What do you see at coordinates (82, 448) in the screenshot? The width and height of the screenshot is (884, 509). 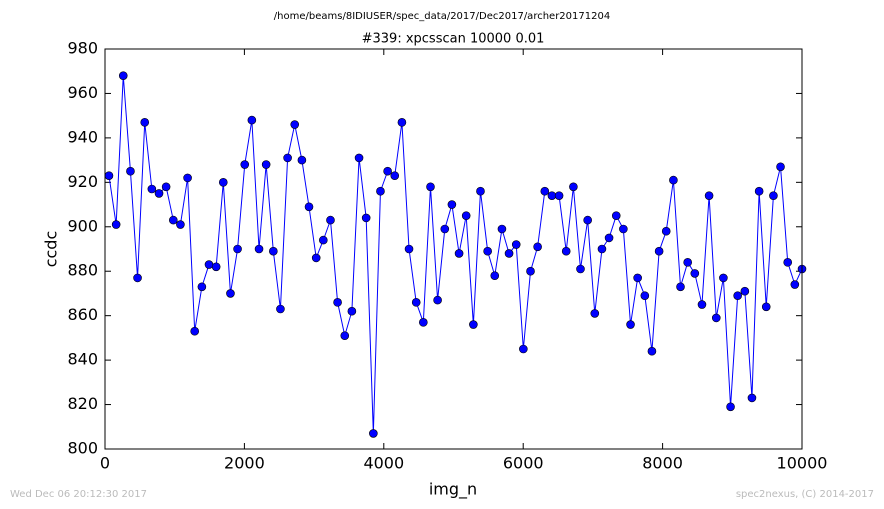 I see `y-tick-label: 800` at bounding box center [82, 448].